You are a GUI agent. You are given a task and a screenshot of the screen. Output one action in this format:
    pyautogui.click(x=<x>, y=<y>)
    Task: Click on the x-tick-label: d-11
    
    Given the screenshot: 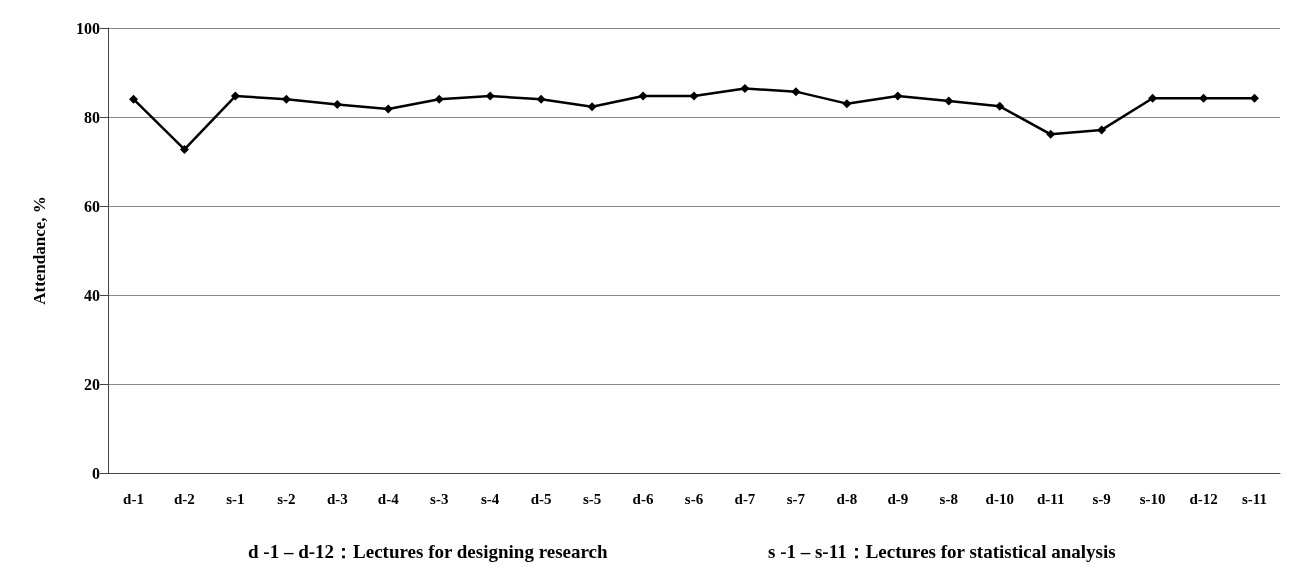 What is the action you would take?
    pyautogui.click(x=1050, y=498)
    